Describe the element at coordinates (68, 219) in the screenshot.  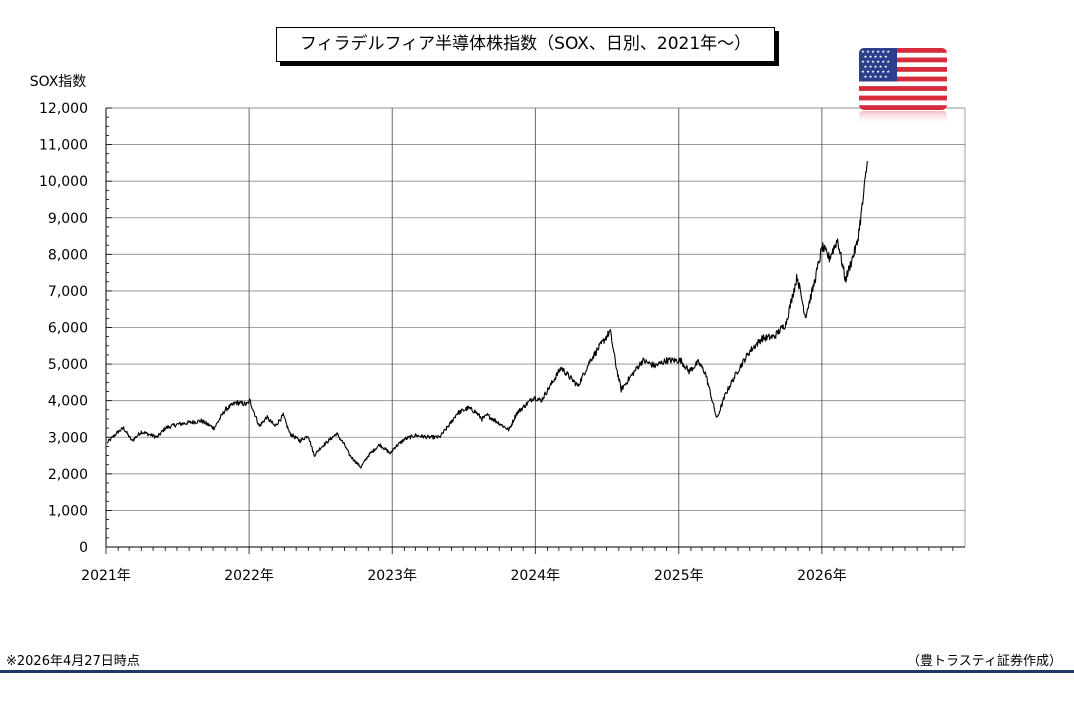
I see `y-tick-label: 9,000` at that location.